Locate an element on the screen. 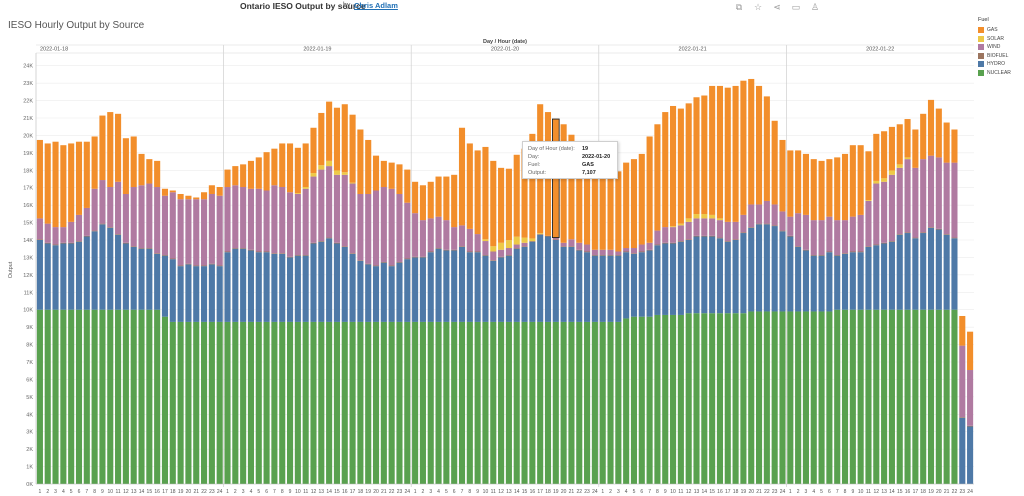 This screenshot has height=496, width=1024. x-tick-label: 7 is located at coordinates (649, 492).